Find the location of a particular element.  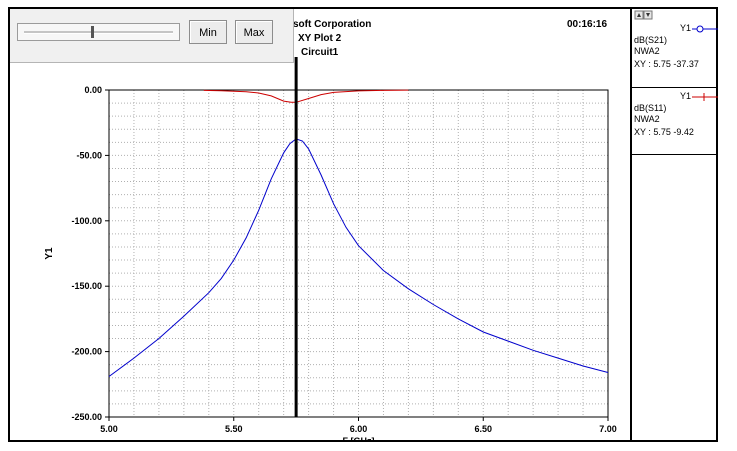

slider-thumb is located at coordinates (92, 32).